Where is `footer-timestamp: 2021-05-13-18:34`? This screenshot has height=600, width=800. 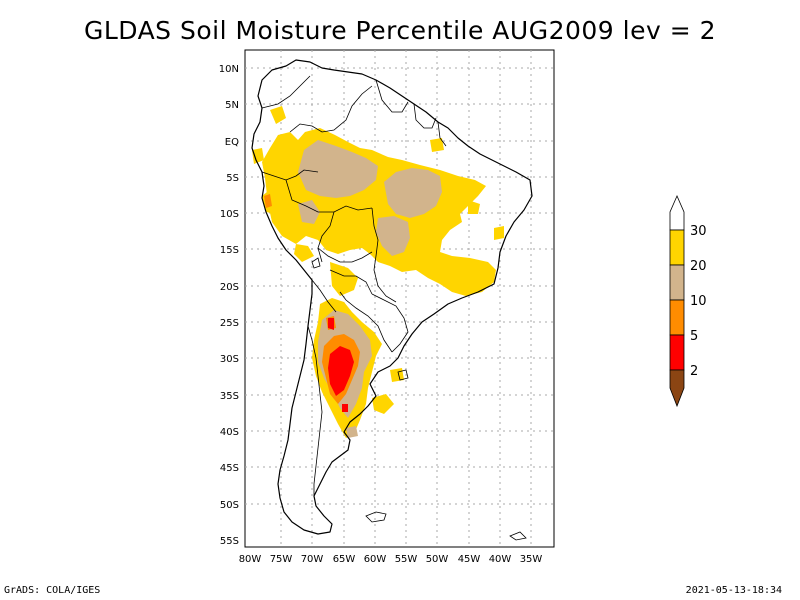
footer-timestamp: 2021-05-13-18:34 is located at coordinates (733, 590).